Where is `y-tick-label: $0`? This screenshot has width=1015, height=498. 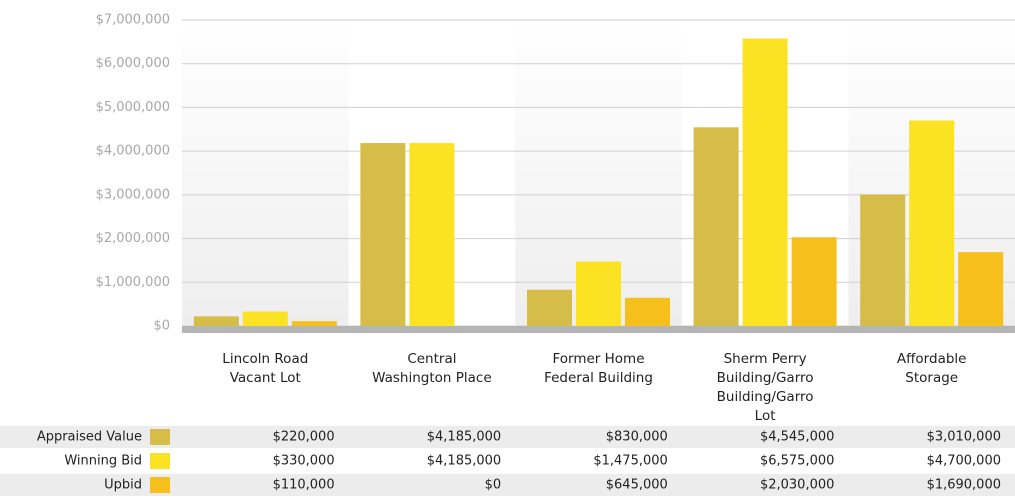
y-tick-label: $0 is located at coordinates (161, 326).